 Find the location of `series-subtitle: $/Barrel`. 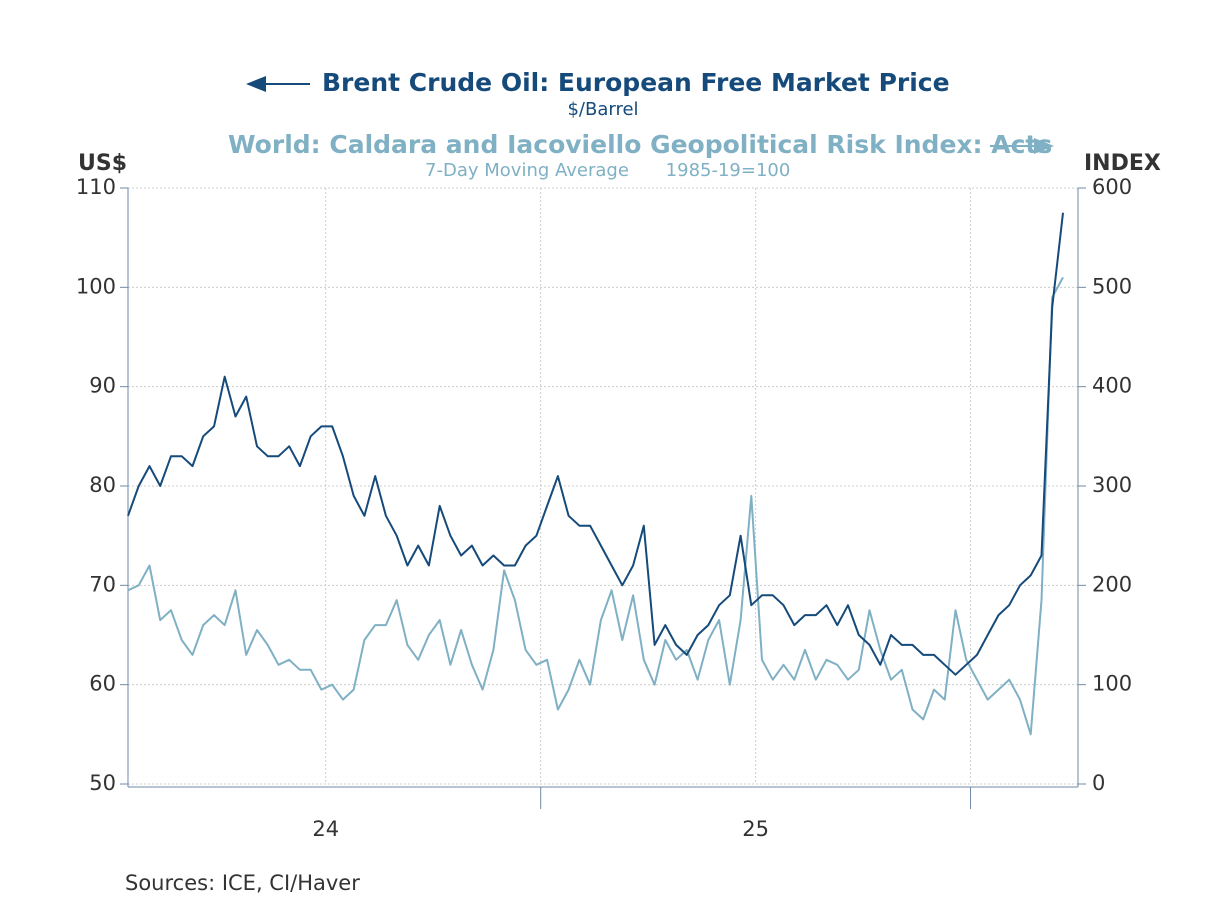

series-subtitle: $/Barrel is located at coordinates (602, 109).